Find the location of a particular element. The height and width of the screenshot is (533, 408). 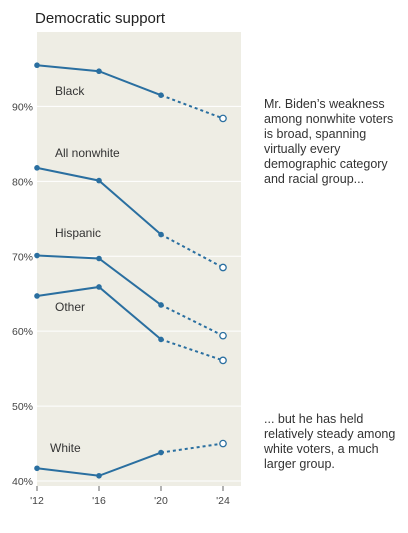

y-tick-label: 70% is located at coordinates (22, 257).